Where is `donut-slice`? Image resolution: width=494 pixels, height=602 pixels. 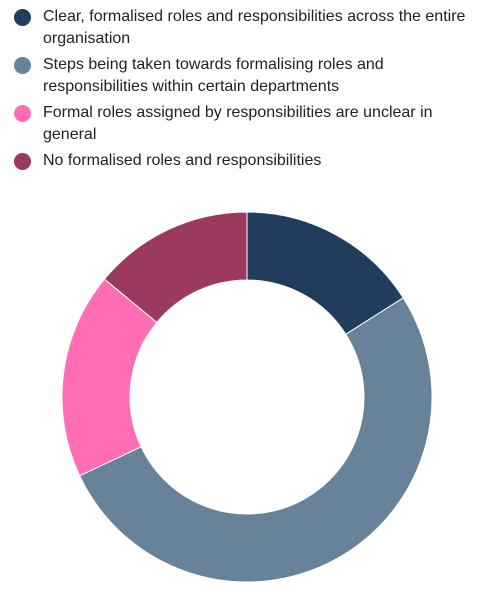
donut-slice is located at coordinates (175, 267).